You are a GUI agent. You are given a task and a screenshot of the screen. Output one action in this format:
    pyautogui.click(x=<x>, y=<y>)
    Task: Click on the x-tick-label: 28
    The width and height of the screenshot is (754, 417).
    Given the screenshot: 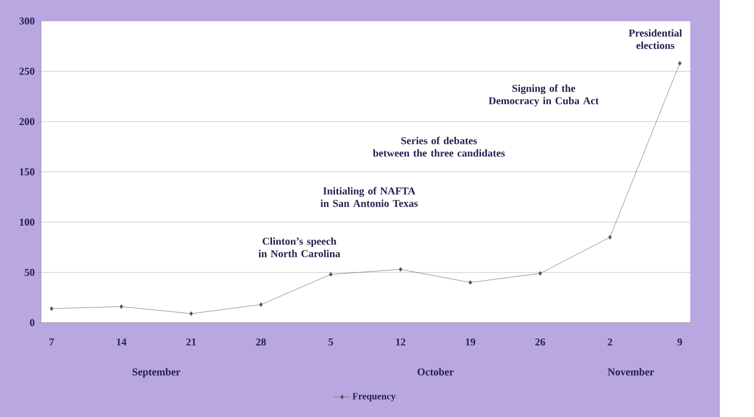 What is the action you would take?
    pyautogui.click(x=261, y=342)
    